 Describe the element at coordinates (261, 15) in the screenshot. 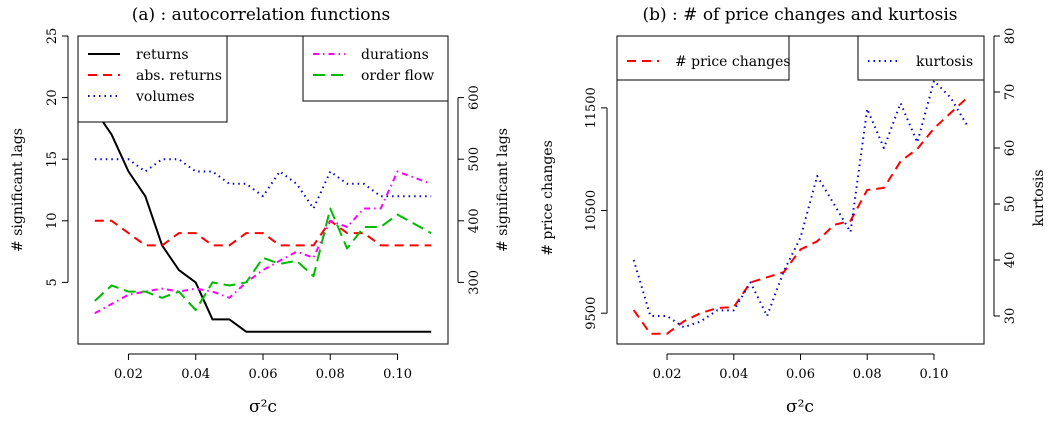

I see `chart-title: (a) : autocorrelation functions` at that location.